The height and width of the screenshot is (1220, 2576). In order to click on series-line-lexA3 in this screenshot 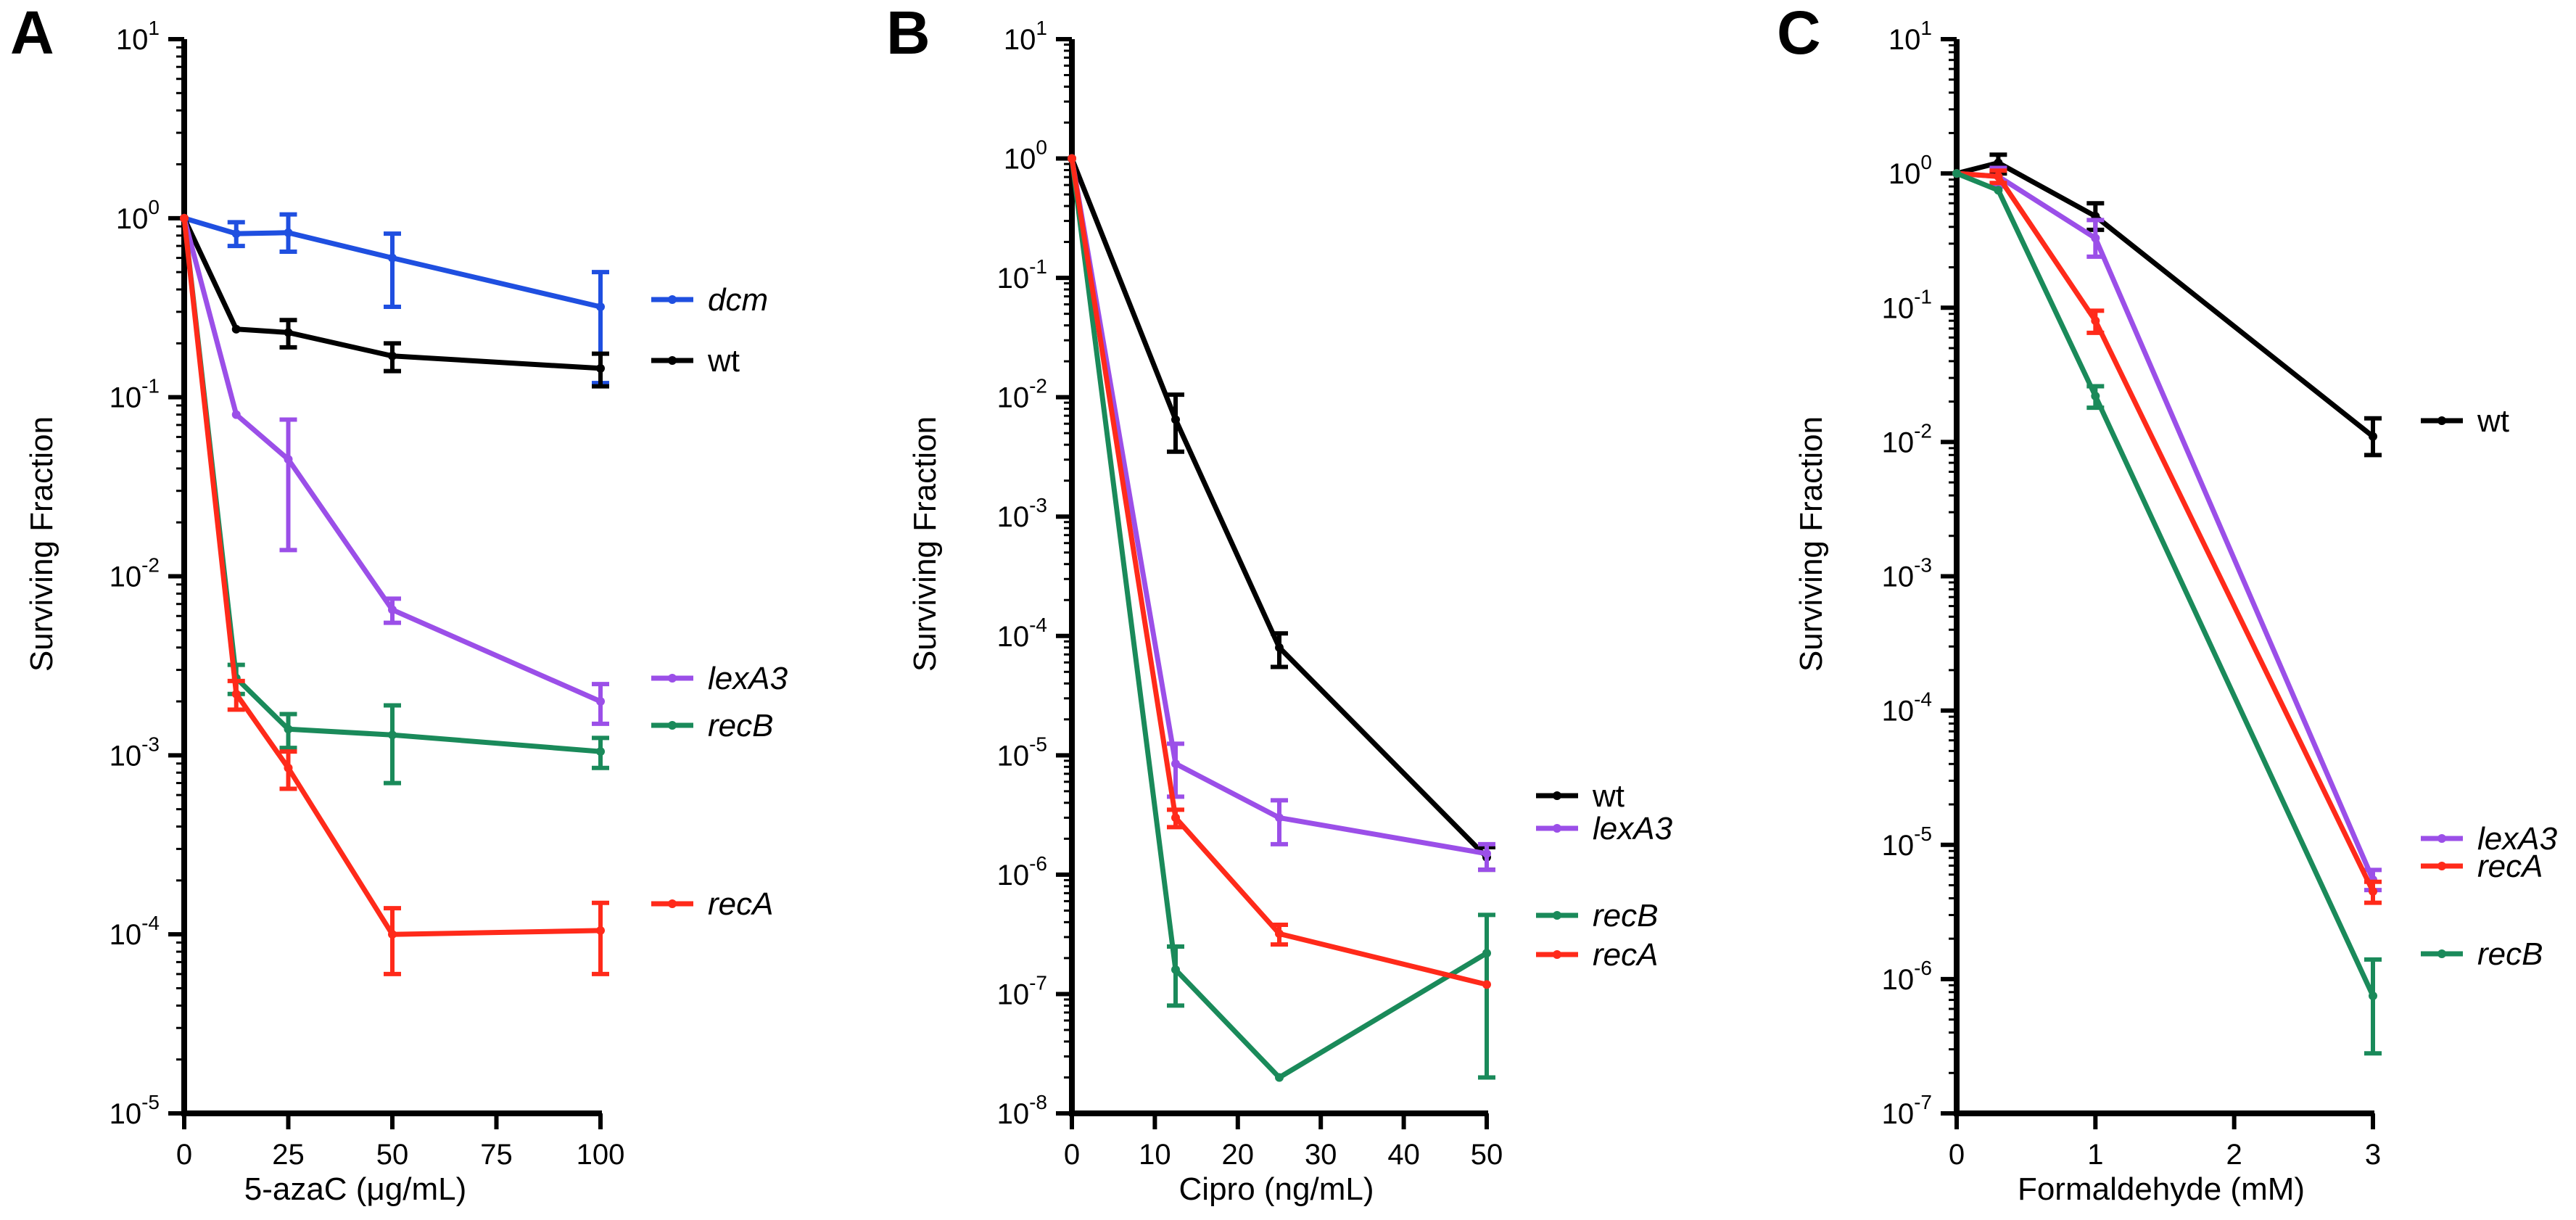, I will do `click(2166, 525)`.